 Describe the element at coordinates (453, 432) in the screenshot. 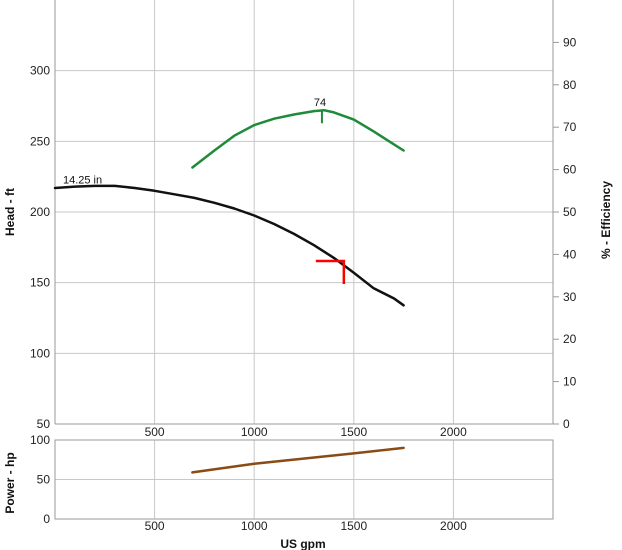

I see `head-plot-x-tick-label: 2000` at that location.